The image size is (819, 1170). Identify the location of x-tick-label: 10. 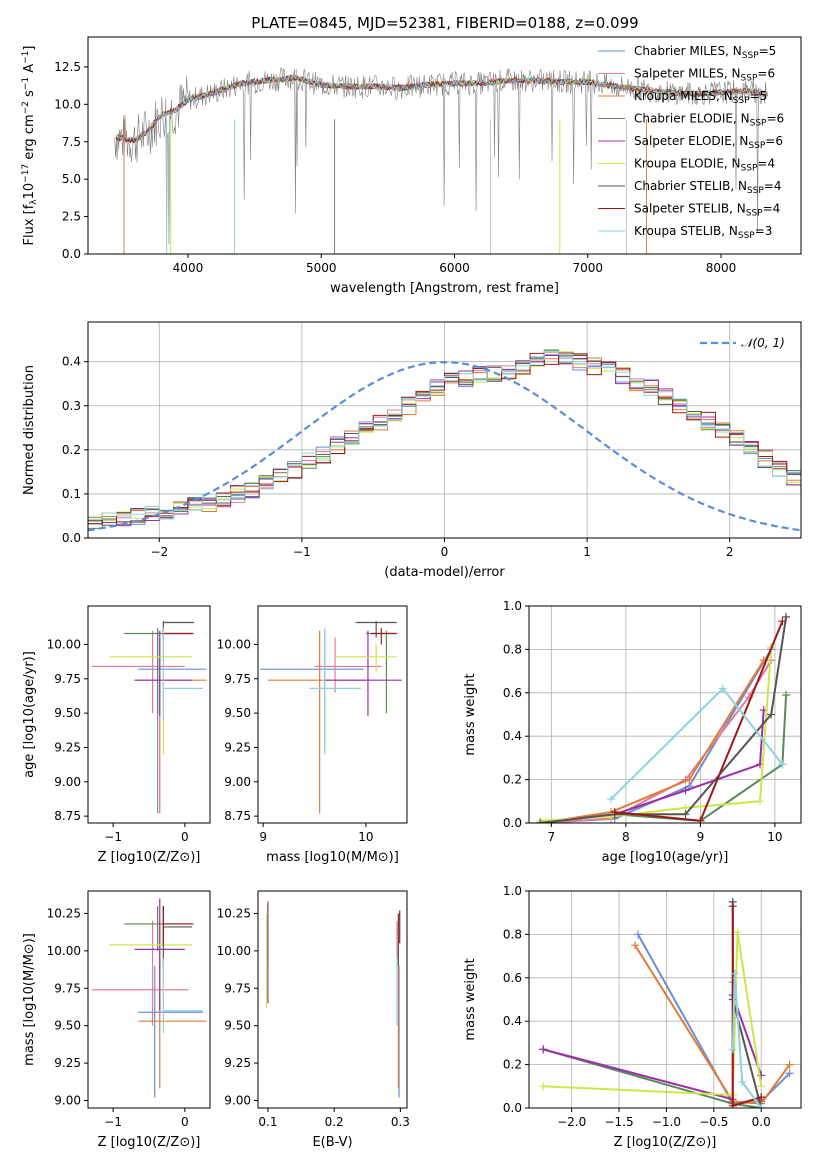
(365, 837).